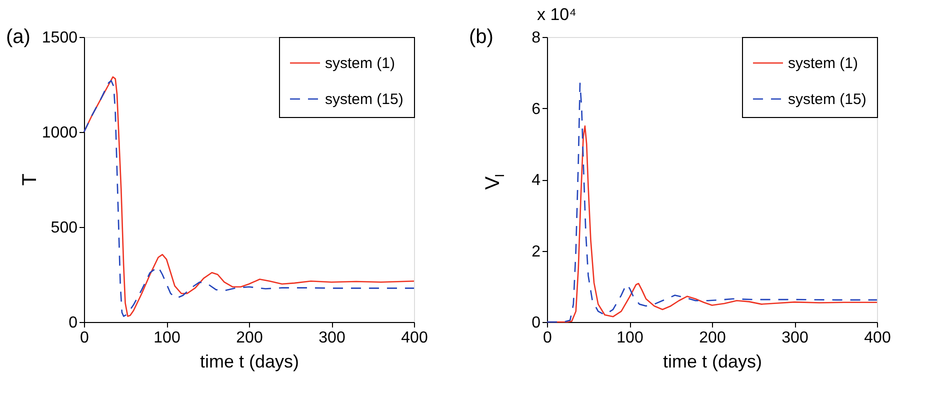 Image resolution: width=931 pixels, height=401 pixels. Describe the element at coordinates (481, 37) in the screenshot. I see `text: (b)` at that location.